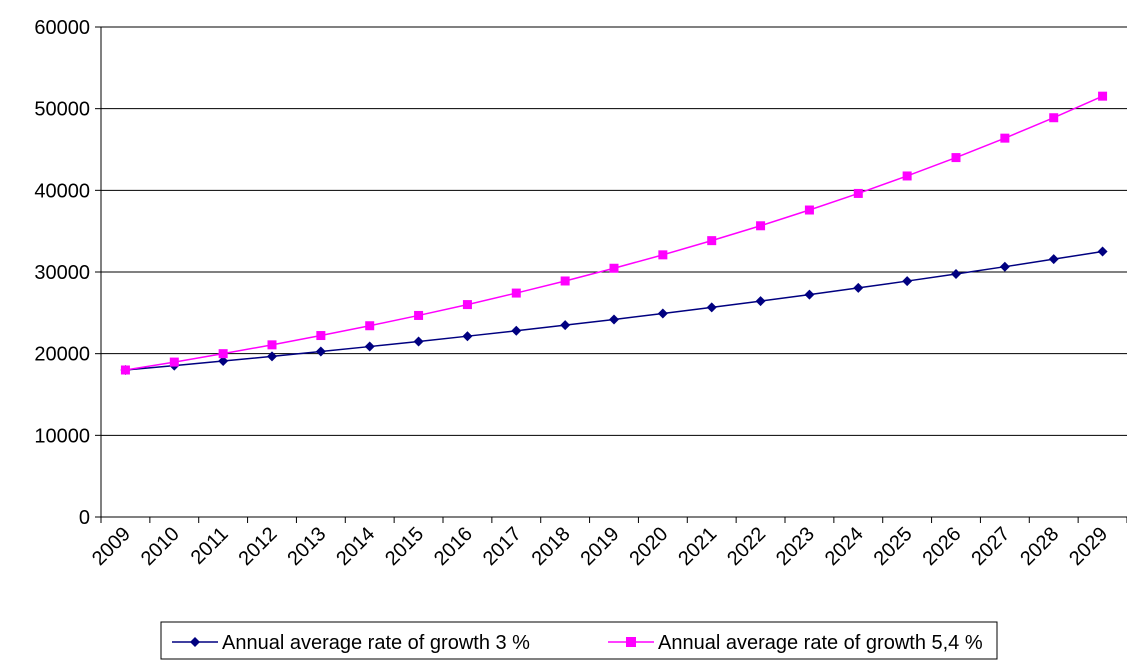 This screenshot has width=1127, height=661. What do you see at coordinates (404, 546) in the screenshot?
I see `x-tick-label: 2015` at bounding box center [404, 546].